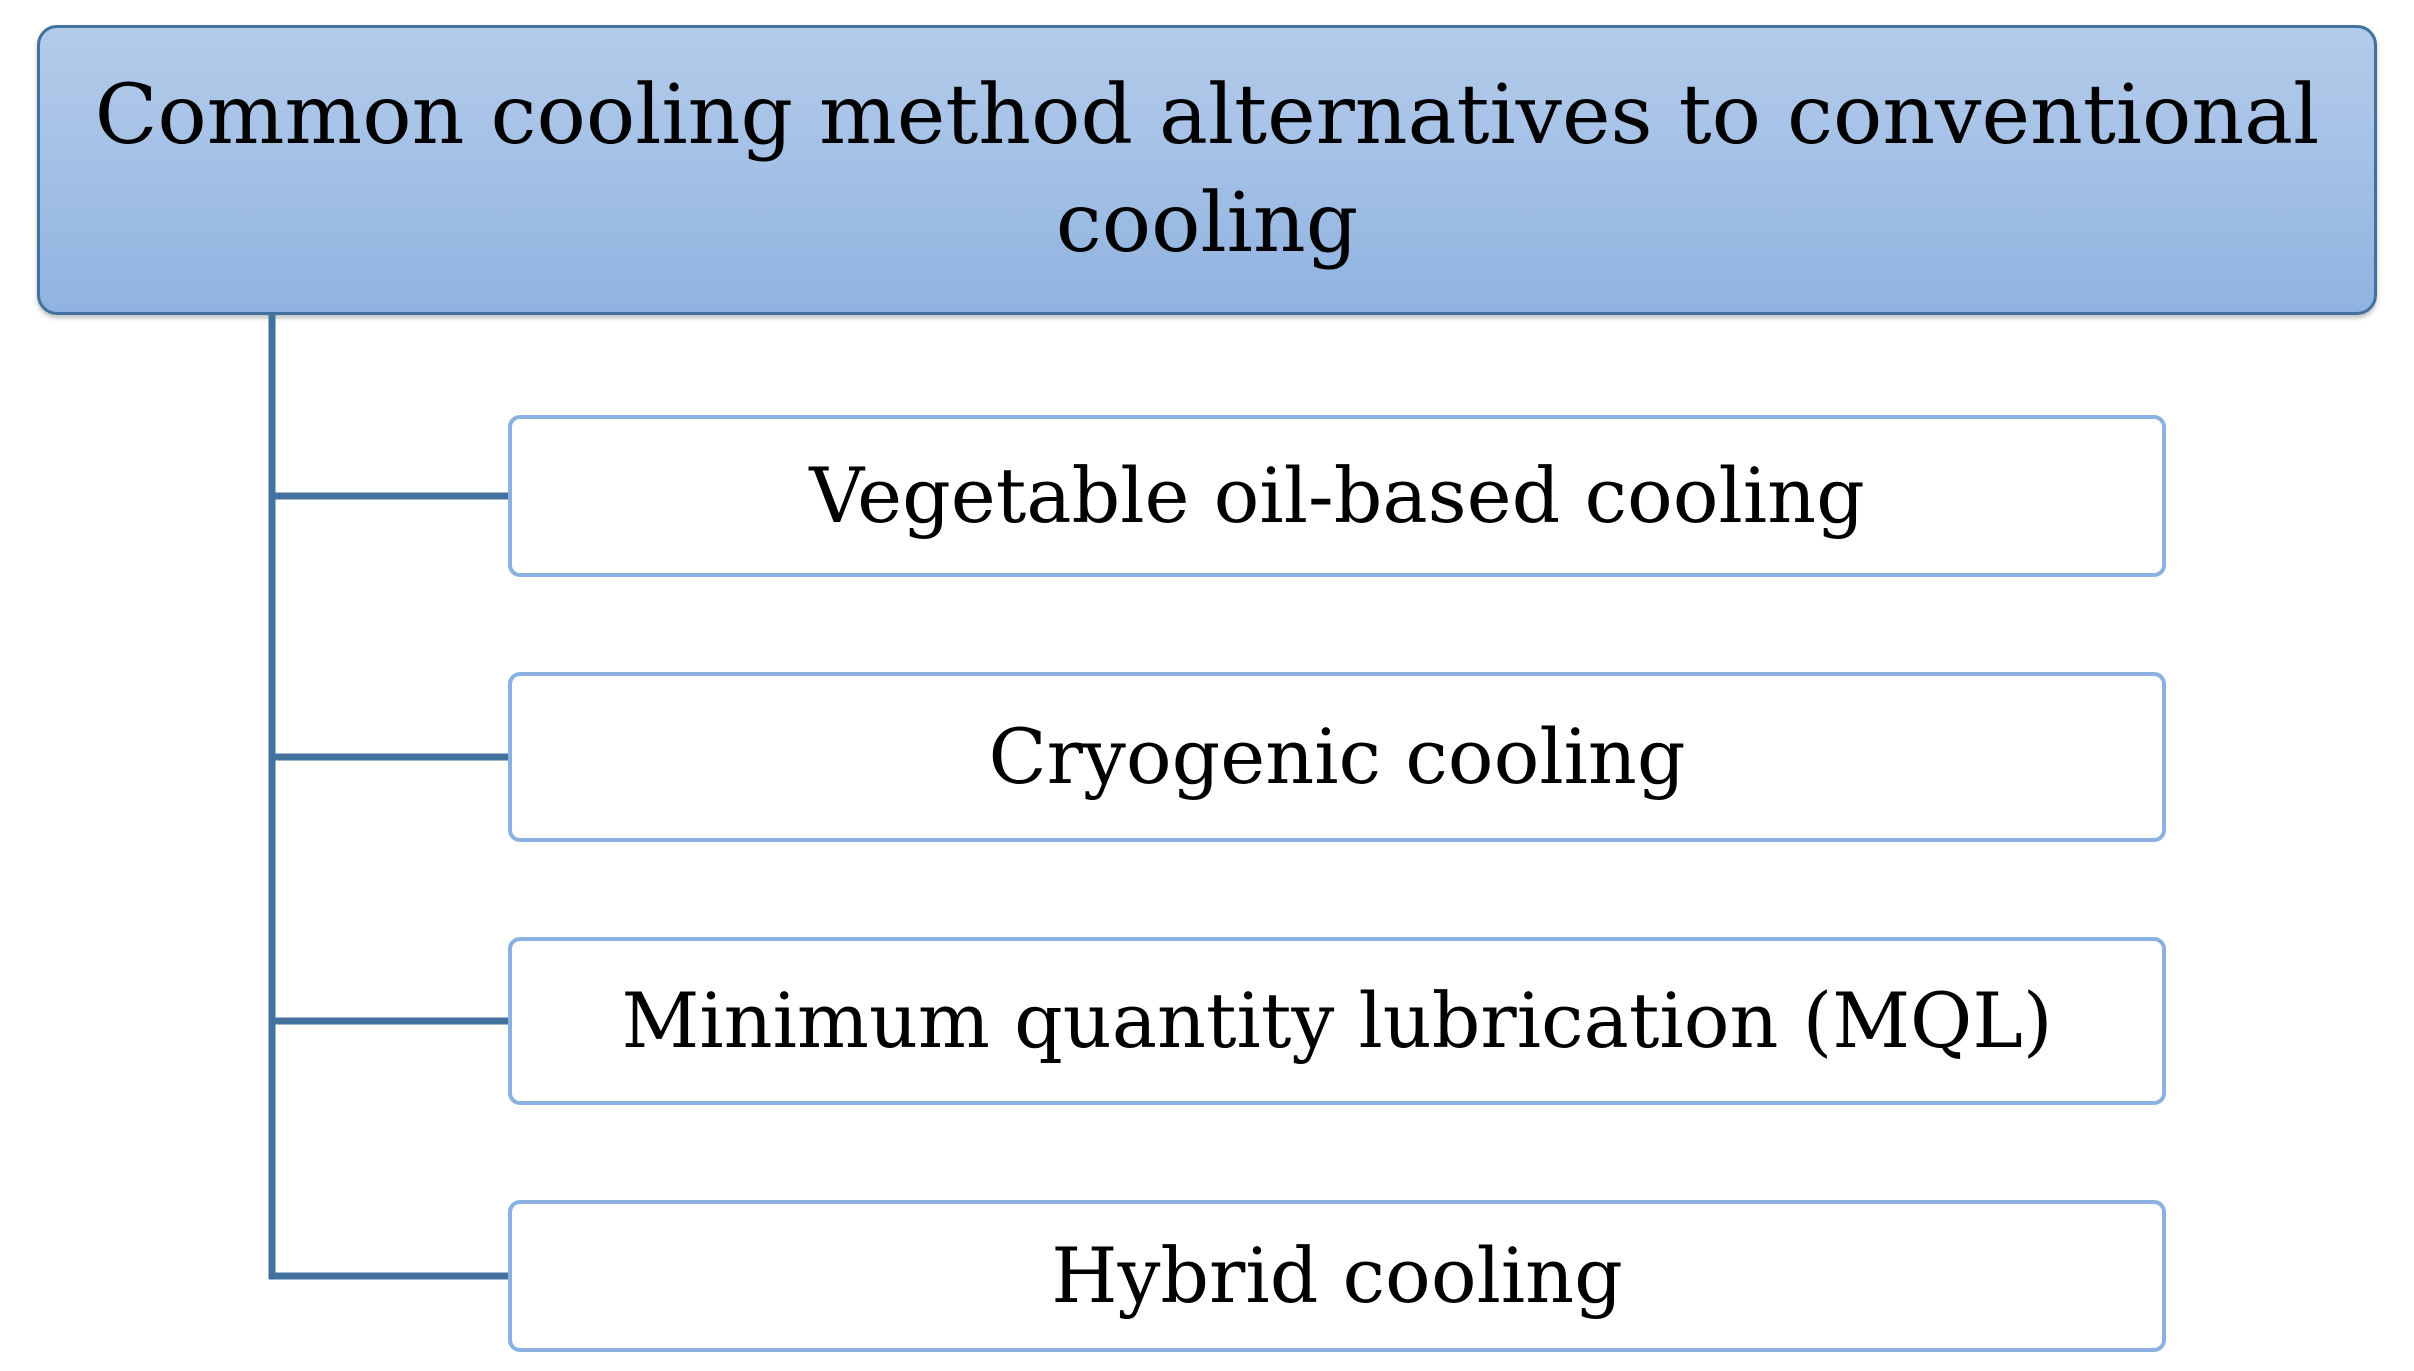 The image size is (2414, 1371). I want to click on child-label: Hybrid cooling, so click(1337, 1275).